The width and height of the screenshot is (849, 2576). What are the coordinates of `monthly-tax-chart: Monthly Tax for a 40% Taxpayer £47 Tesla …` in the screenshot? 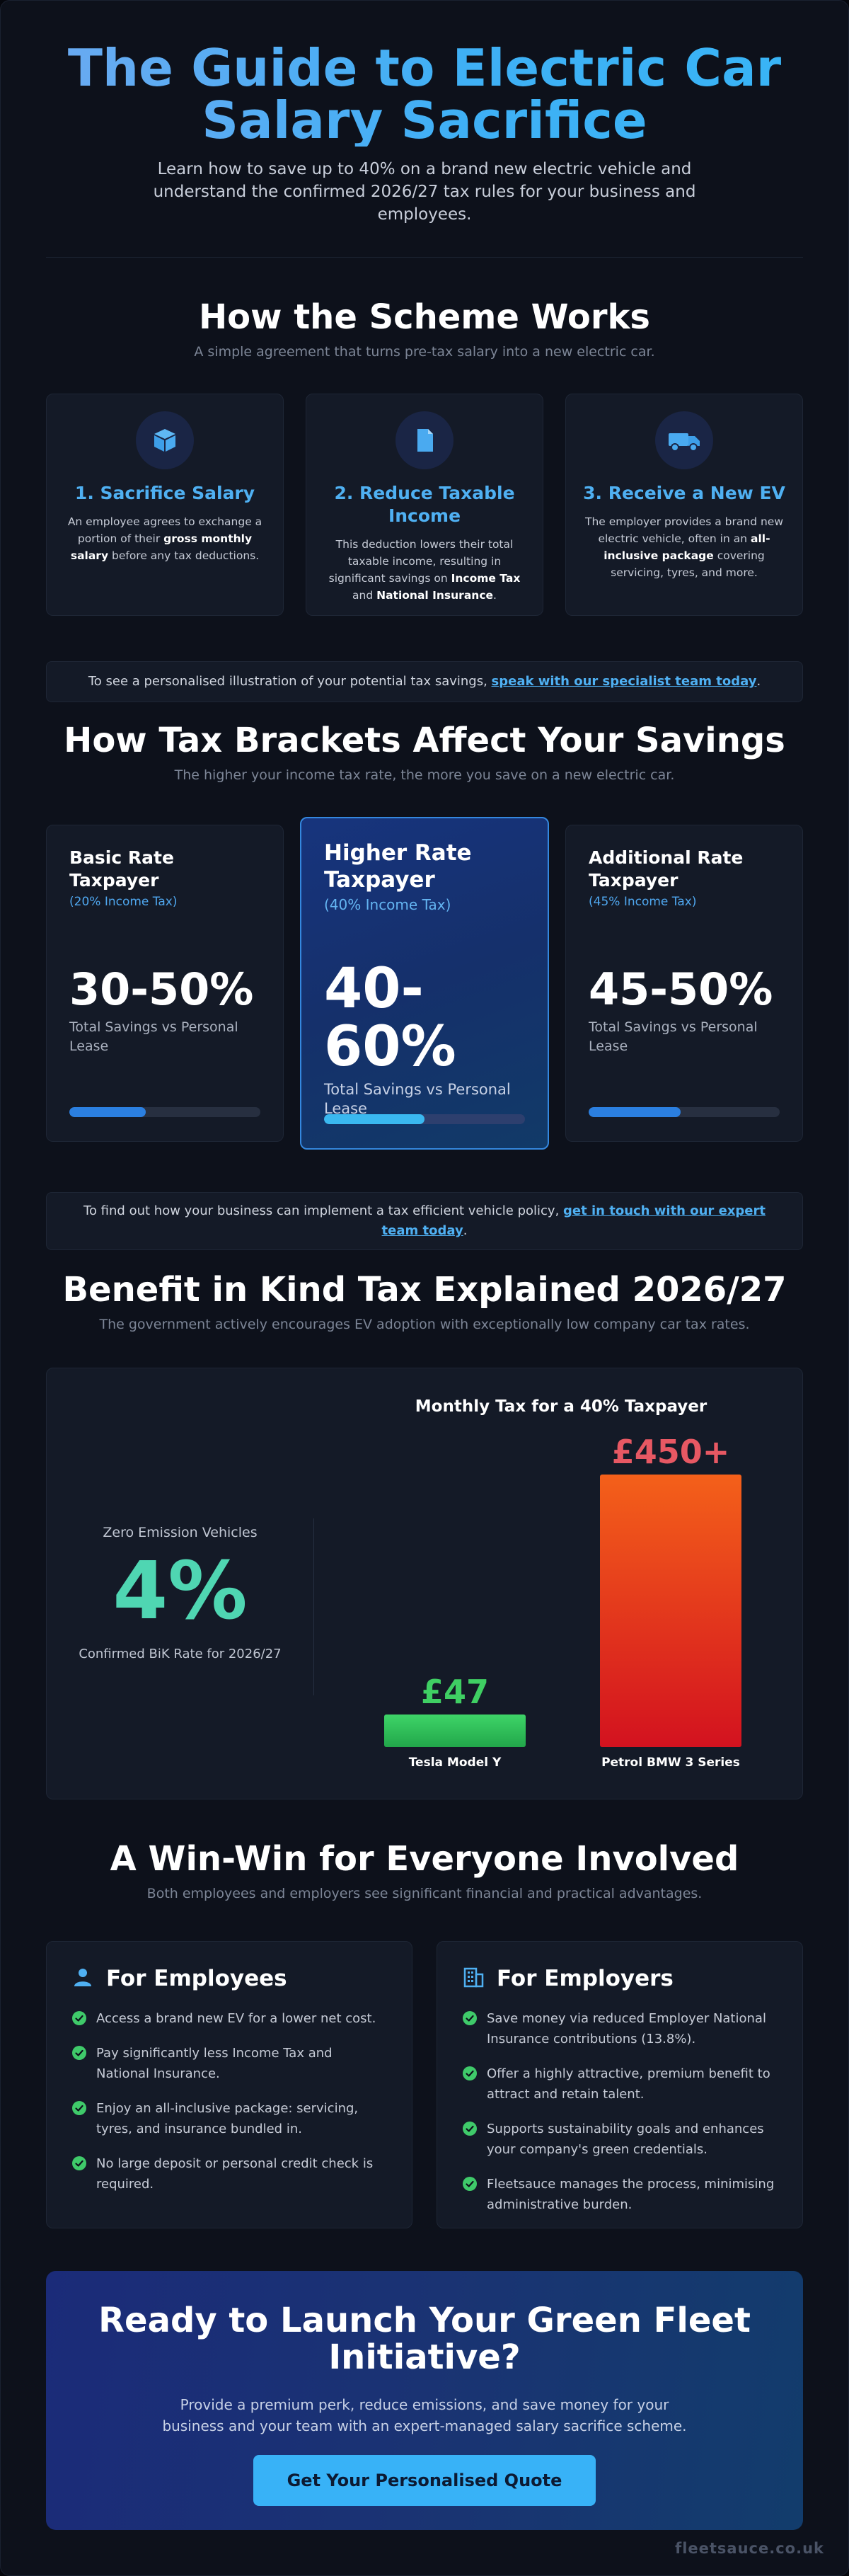 It's located at (558, 1583).